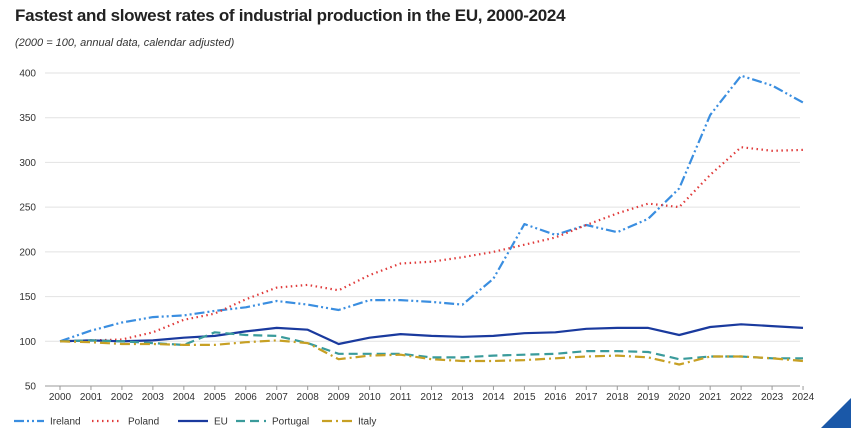 This screenshot has height=428, width=851. I want to click on y-tick-label: 350, so click(27, 118).